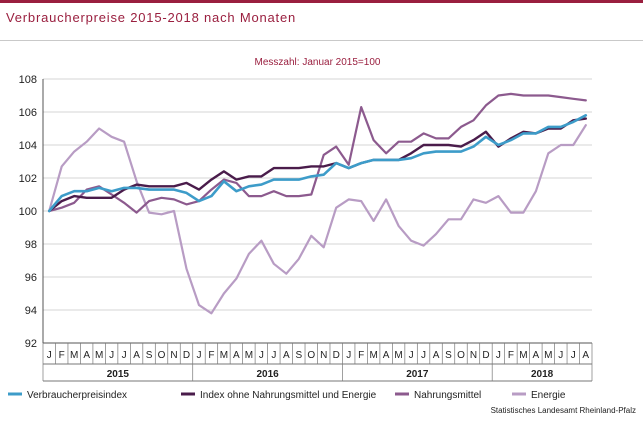 The height and width of the screenshot is (421, 643). Describe the element at coordinates (28, 179) in the screenshot. I see `y-tick-label: 102` at that location.